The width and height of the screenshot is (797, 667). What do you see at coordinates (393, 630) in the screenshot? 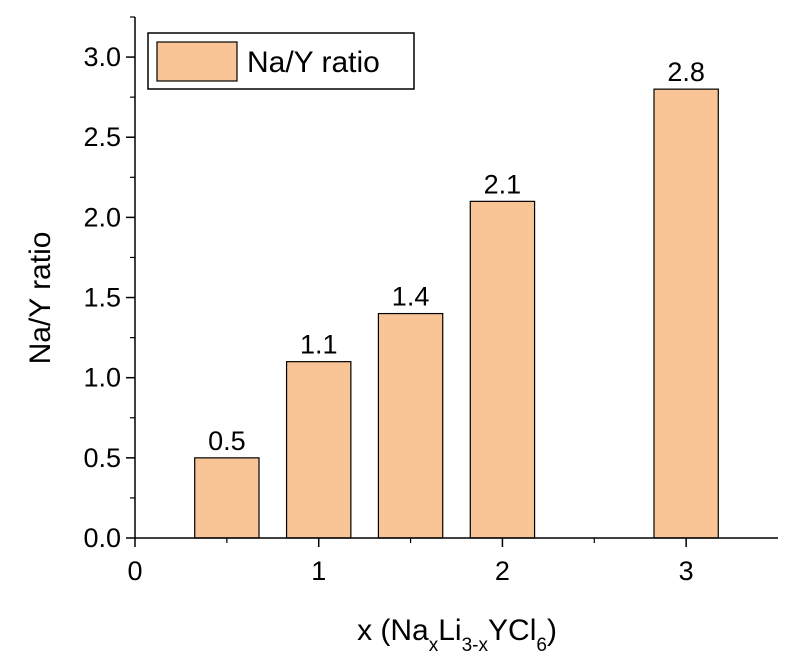
I see `x-axis-title-prefix: x (Na` at bounding box center [393, 630].